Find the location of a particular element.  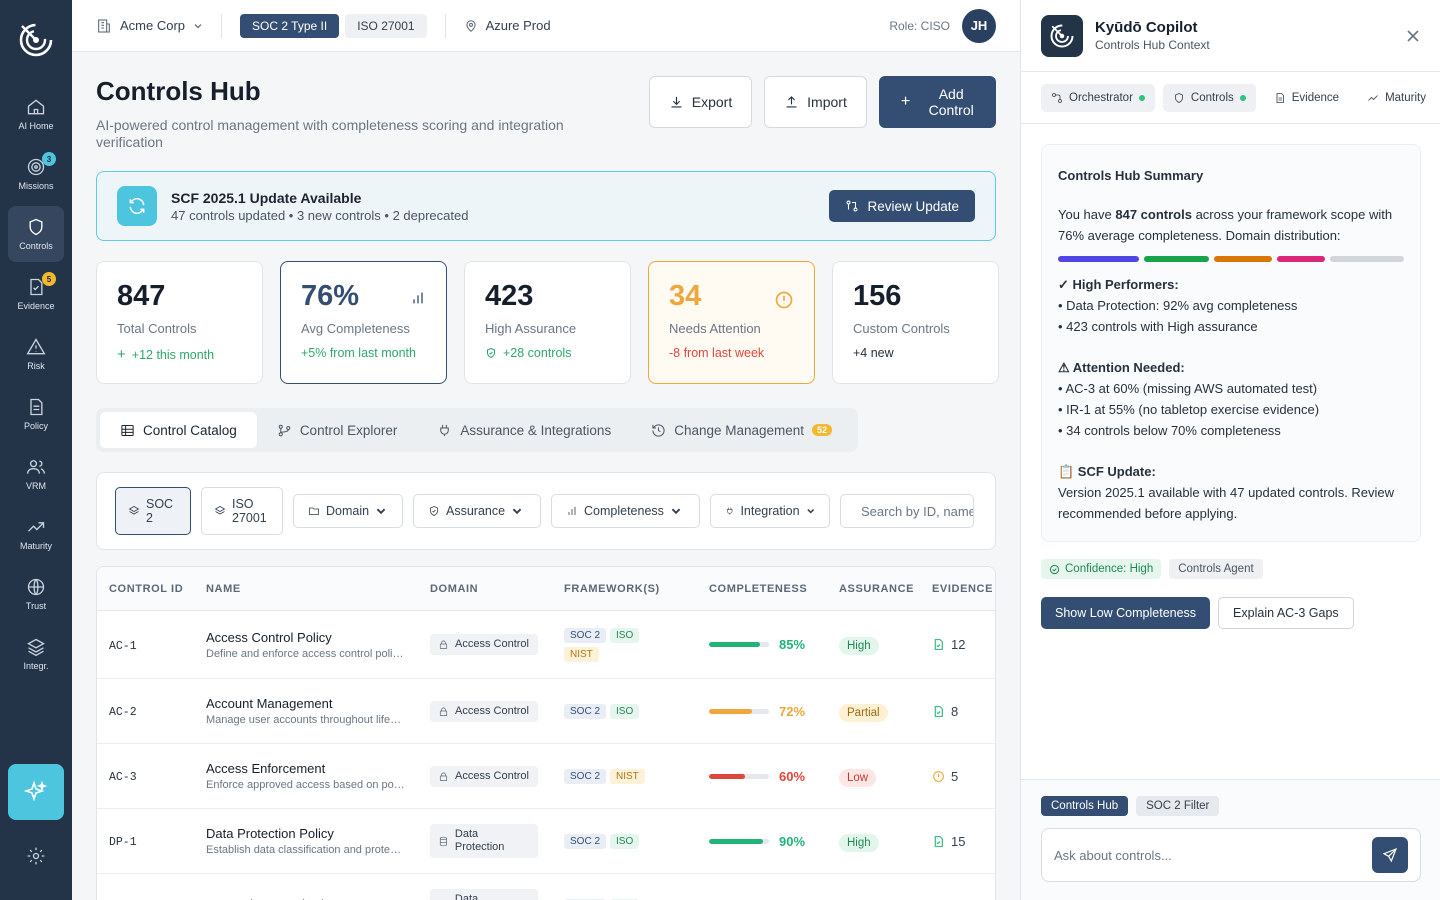

globe-icon is located at coordinates (36, 587).